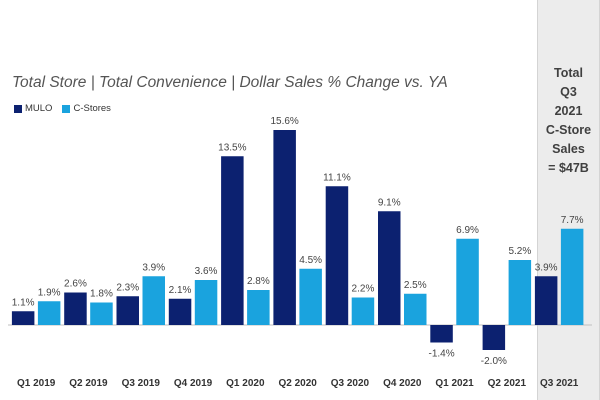 This screenshot has height=400, width=600. What do you see at coordinates (568, 149) in the screenshot?
I see `callout-line: Sales` at bounding box center [568, 149].